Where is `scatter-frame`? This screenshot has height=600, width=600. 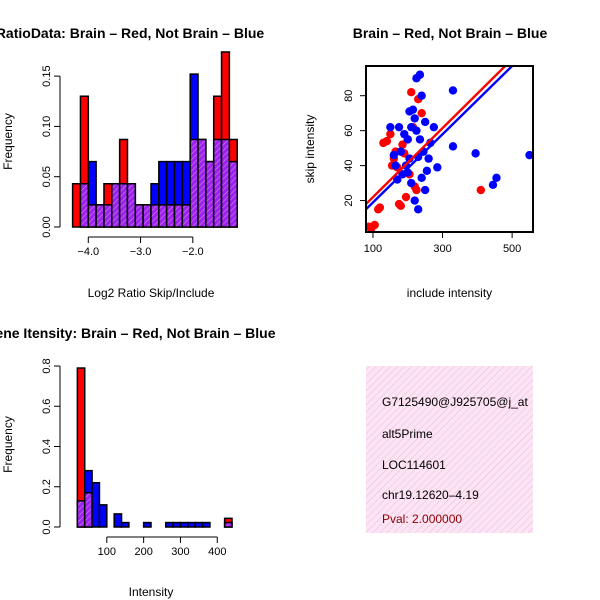 scatter-frame is located at coordinates (449, 149).